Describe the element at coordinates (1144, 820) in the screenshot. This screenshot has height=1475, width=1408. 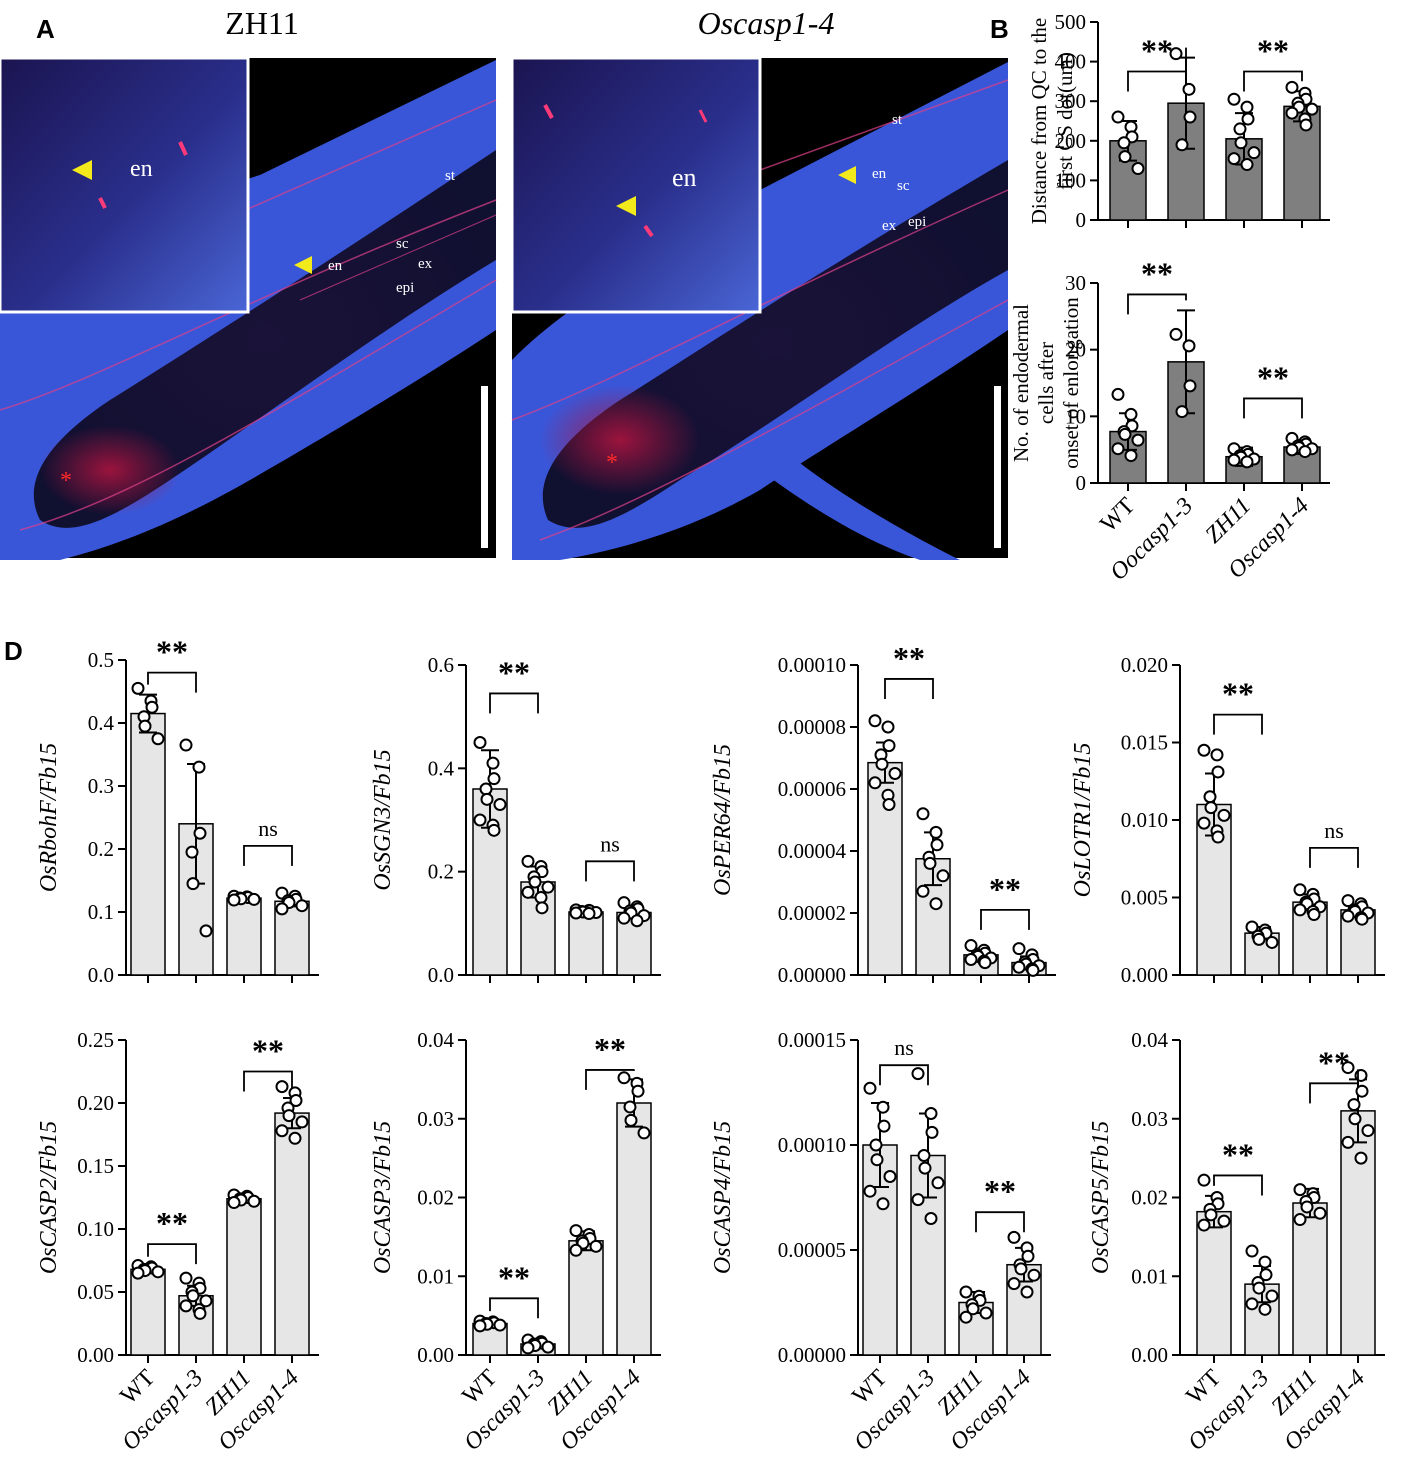
I see `y-tick-label: 0.010` at that location.